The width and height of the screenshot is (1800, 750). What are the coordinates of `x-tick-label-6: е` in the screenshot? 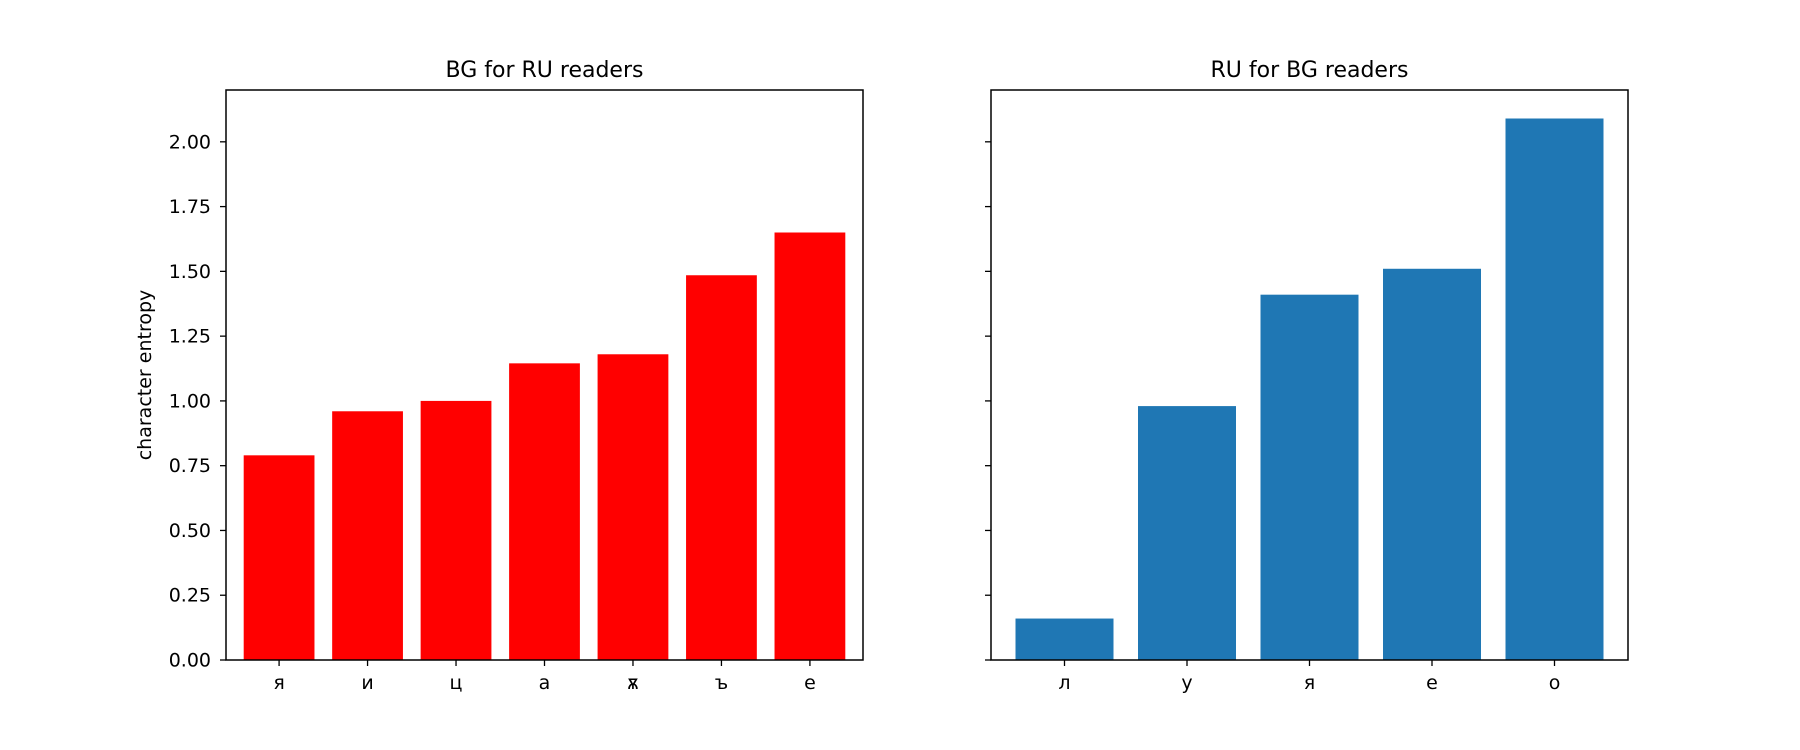 It's located at (810, 683).